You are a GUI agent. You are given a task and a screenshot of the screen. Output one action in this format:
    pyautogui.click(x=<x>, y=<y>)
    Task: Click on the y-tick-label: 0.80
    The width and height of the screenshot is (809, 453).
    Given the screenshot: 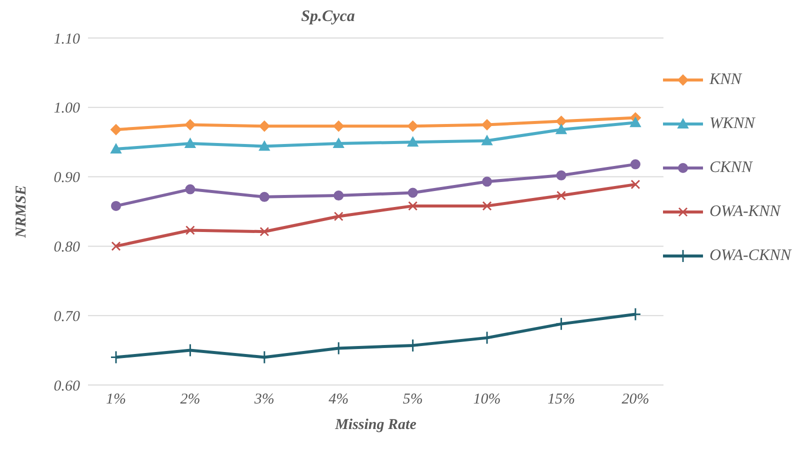 What is the action you would take?
    pyautogui.click(x=67, y=248)
    